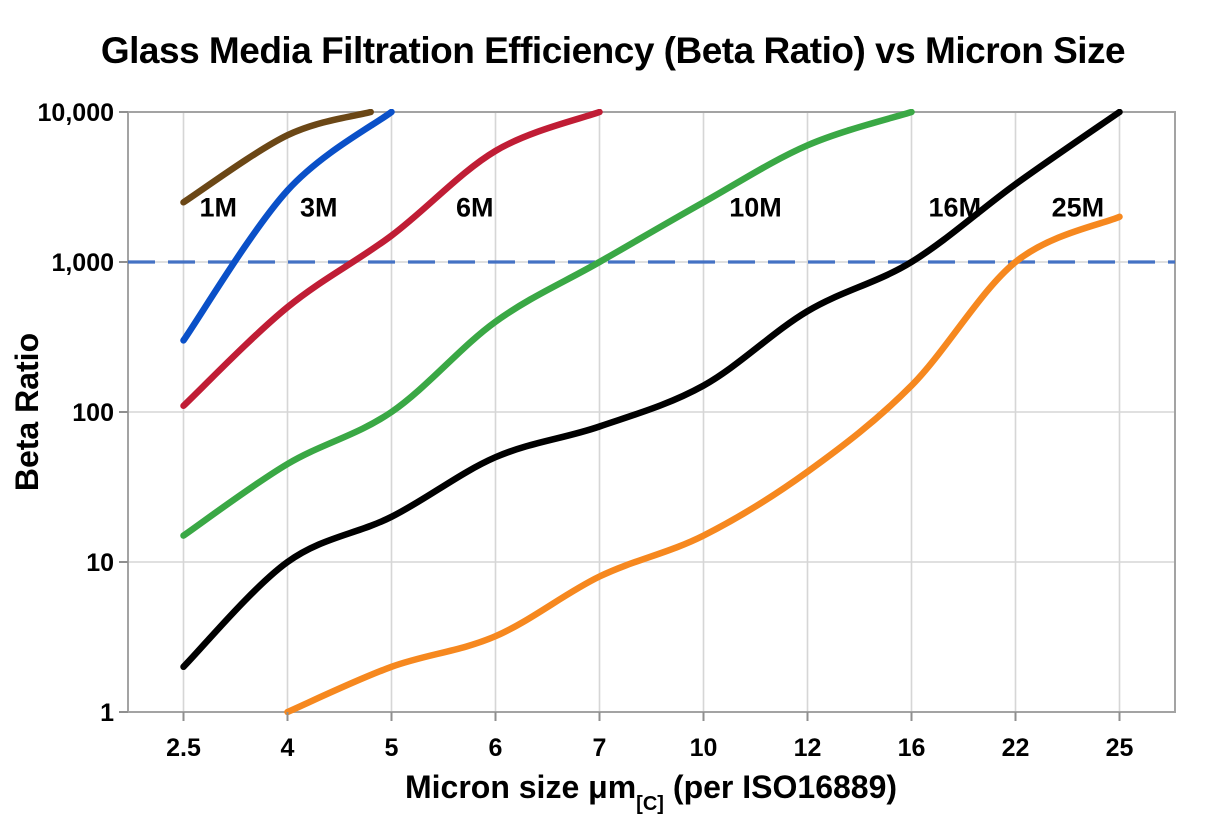 This screenshot has height=836, width=1227. What do you see at coordinates (1078, 208) in the screenshot?
I see `series-label-25M: 25M` at bounding box center [1078, 208].